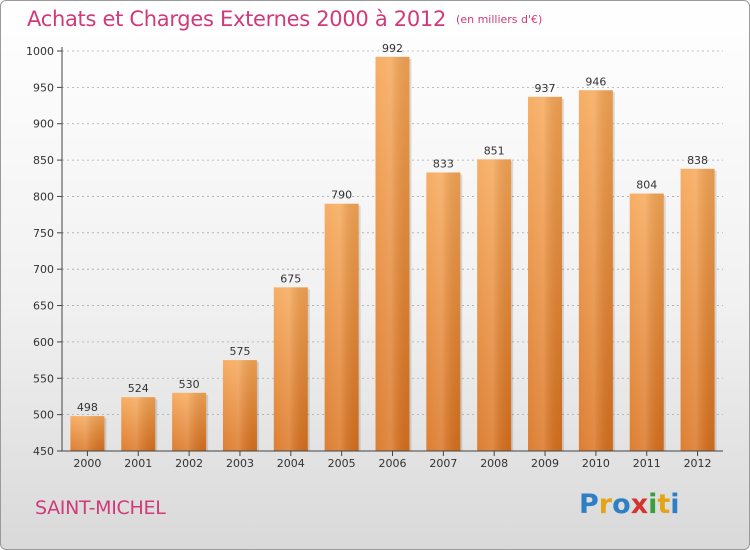  What do you see at coordinates (100, 508) in the screenshot?
I see `place-name: SAINT-MICHEL` at bounding box center [100, 508].